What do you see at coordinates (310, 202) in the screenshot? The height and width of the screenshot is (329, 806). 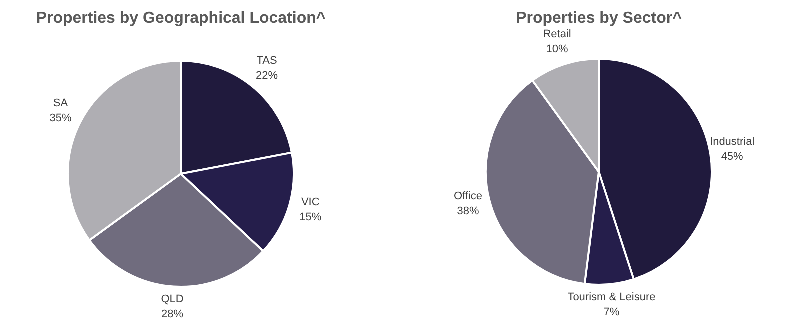 I see `slice-label: VIC` at bounding box center [310, 202].